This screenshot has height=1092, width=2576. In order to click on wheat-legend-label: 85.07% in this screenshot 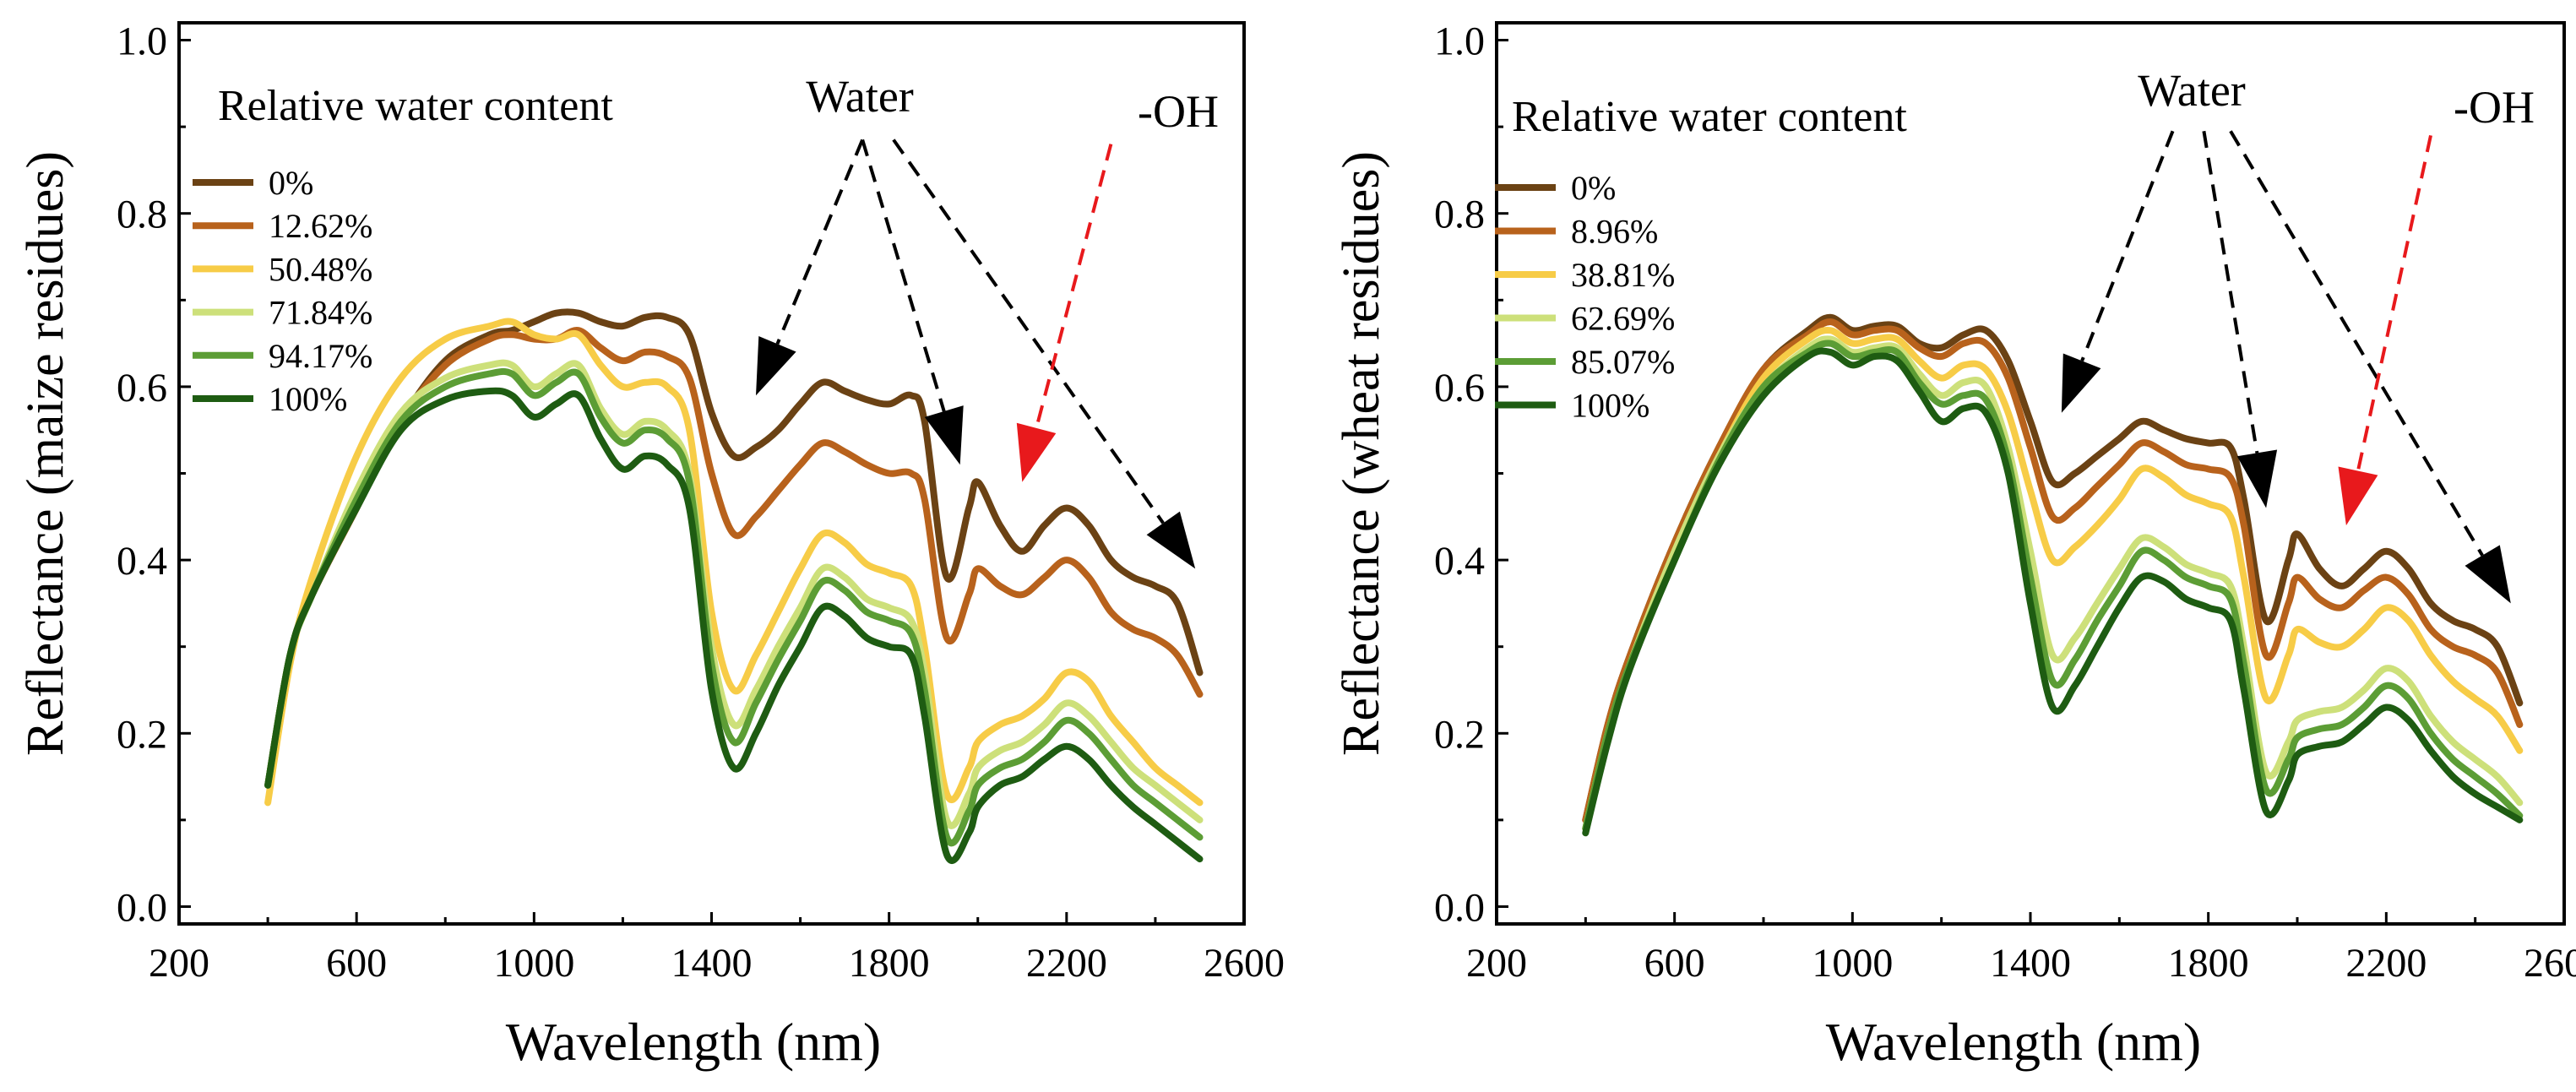, I will do `click(1623, 362)`.